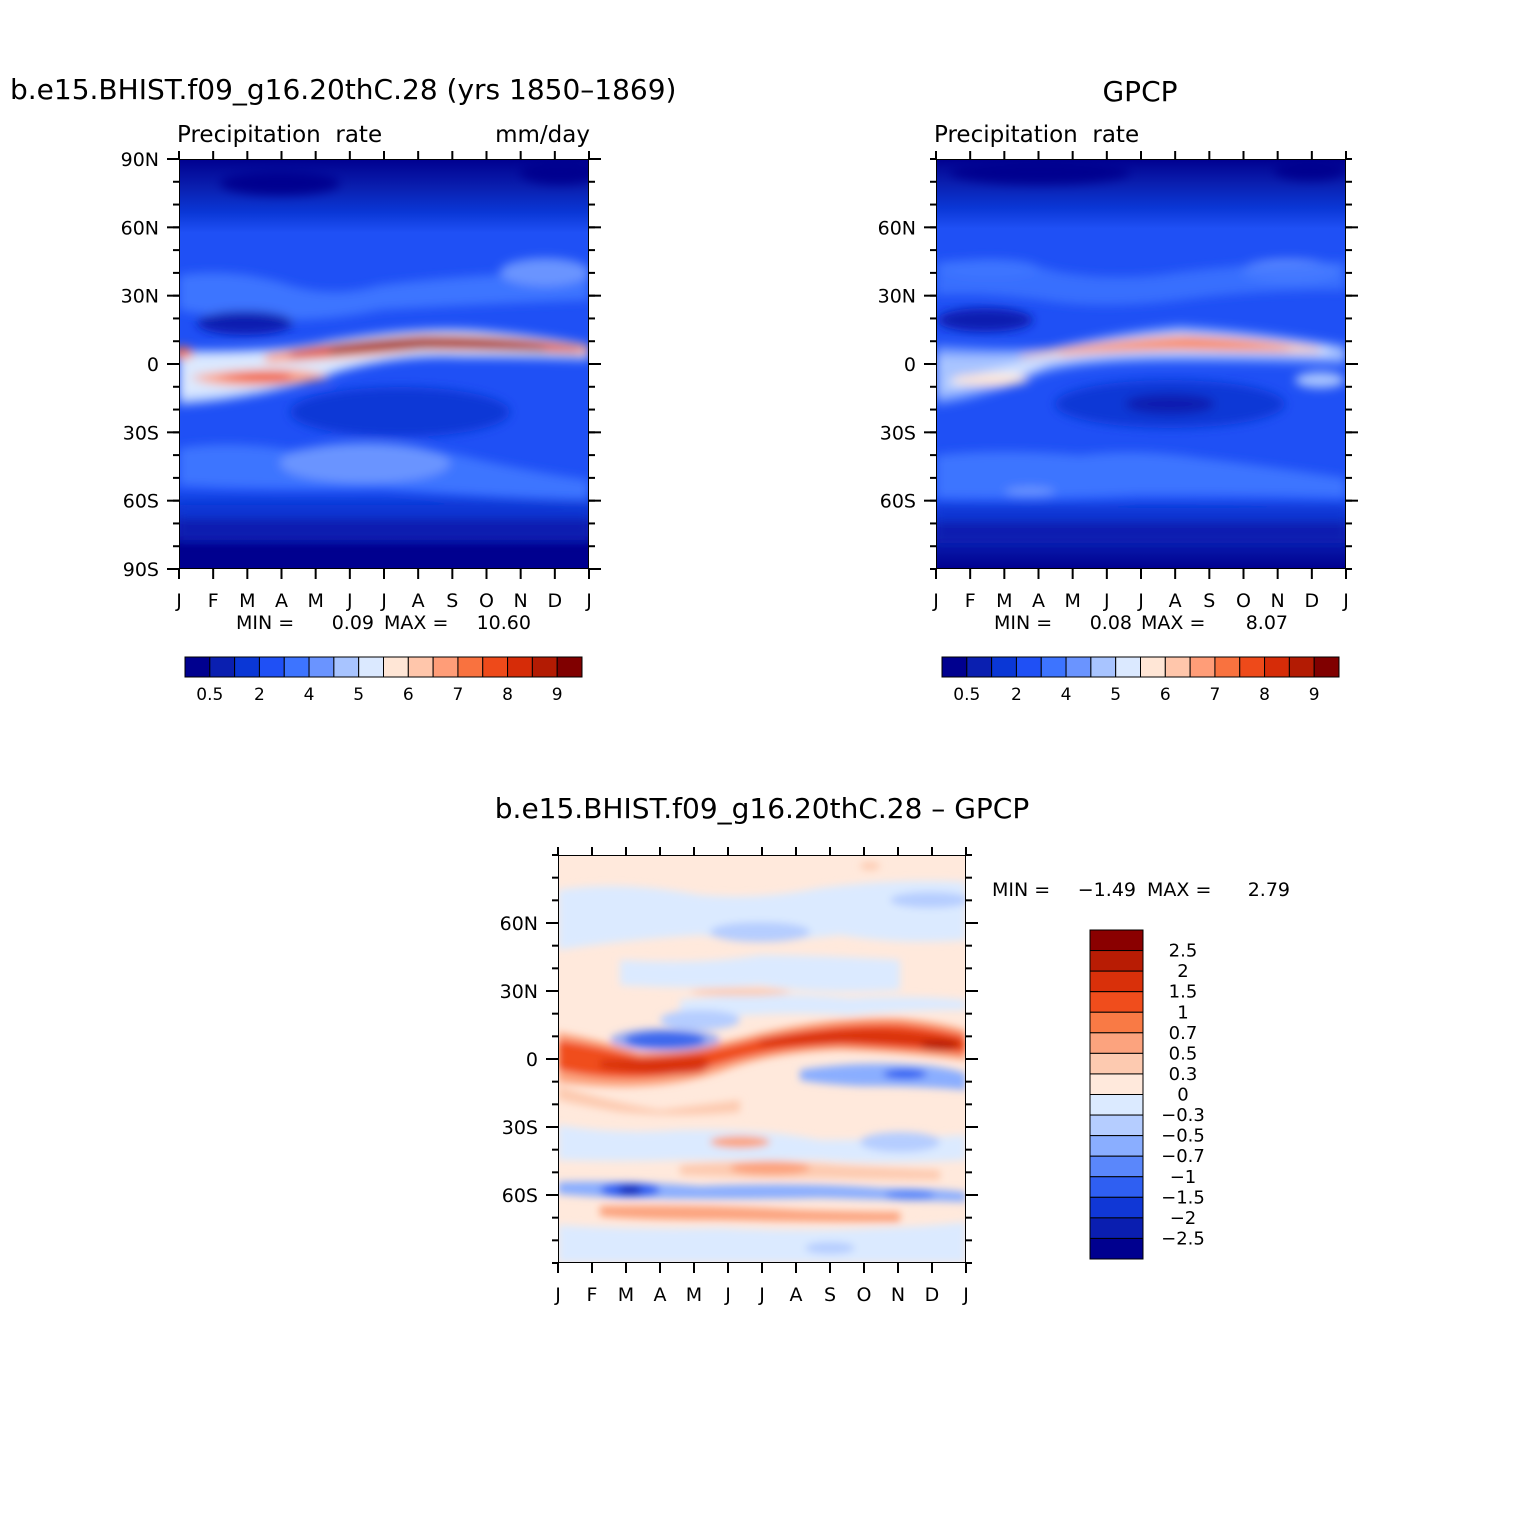 The height and width of the screenshot is (1524, 1524). Describe the element at coordinates (519, 924) in the screenshot. I see `y-tick-label: 60N` at that location.